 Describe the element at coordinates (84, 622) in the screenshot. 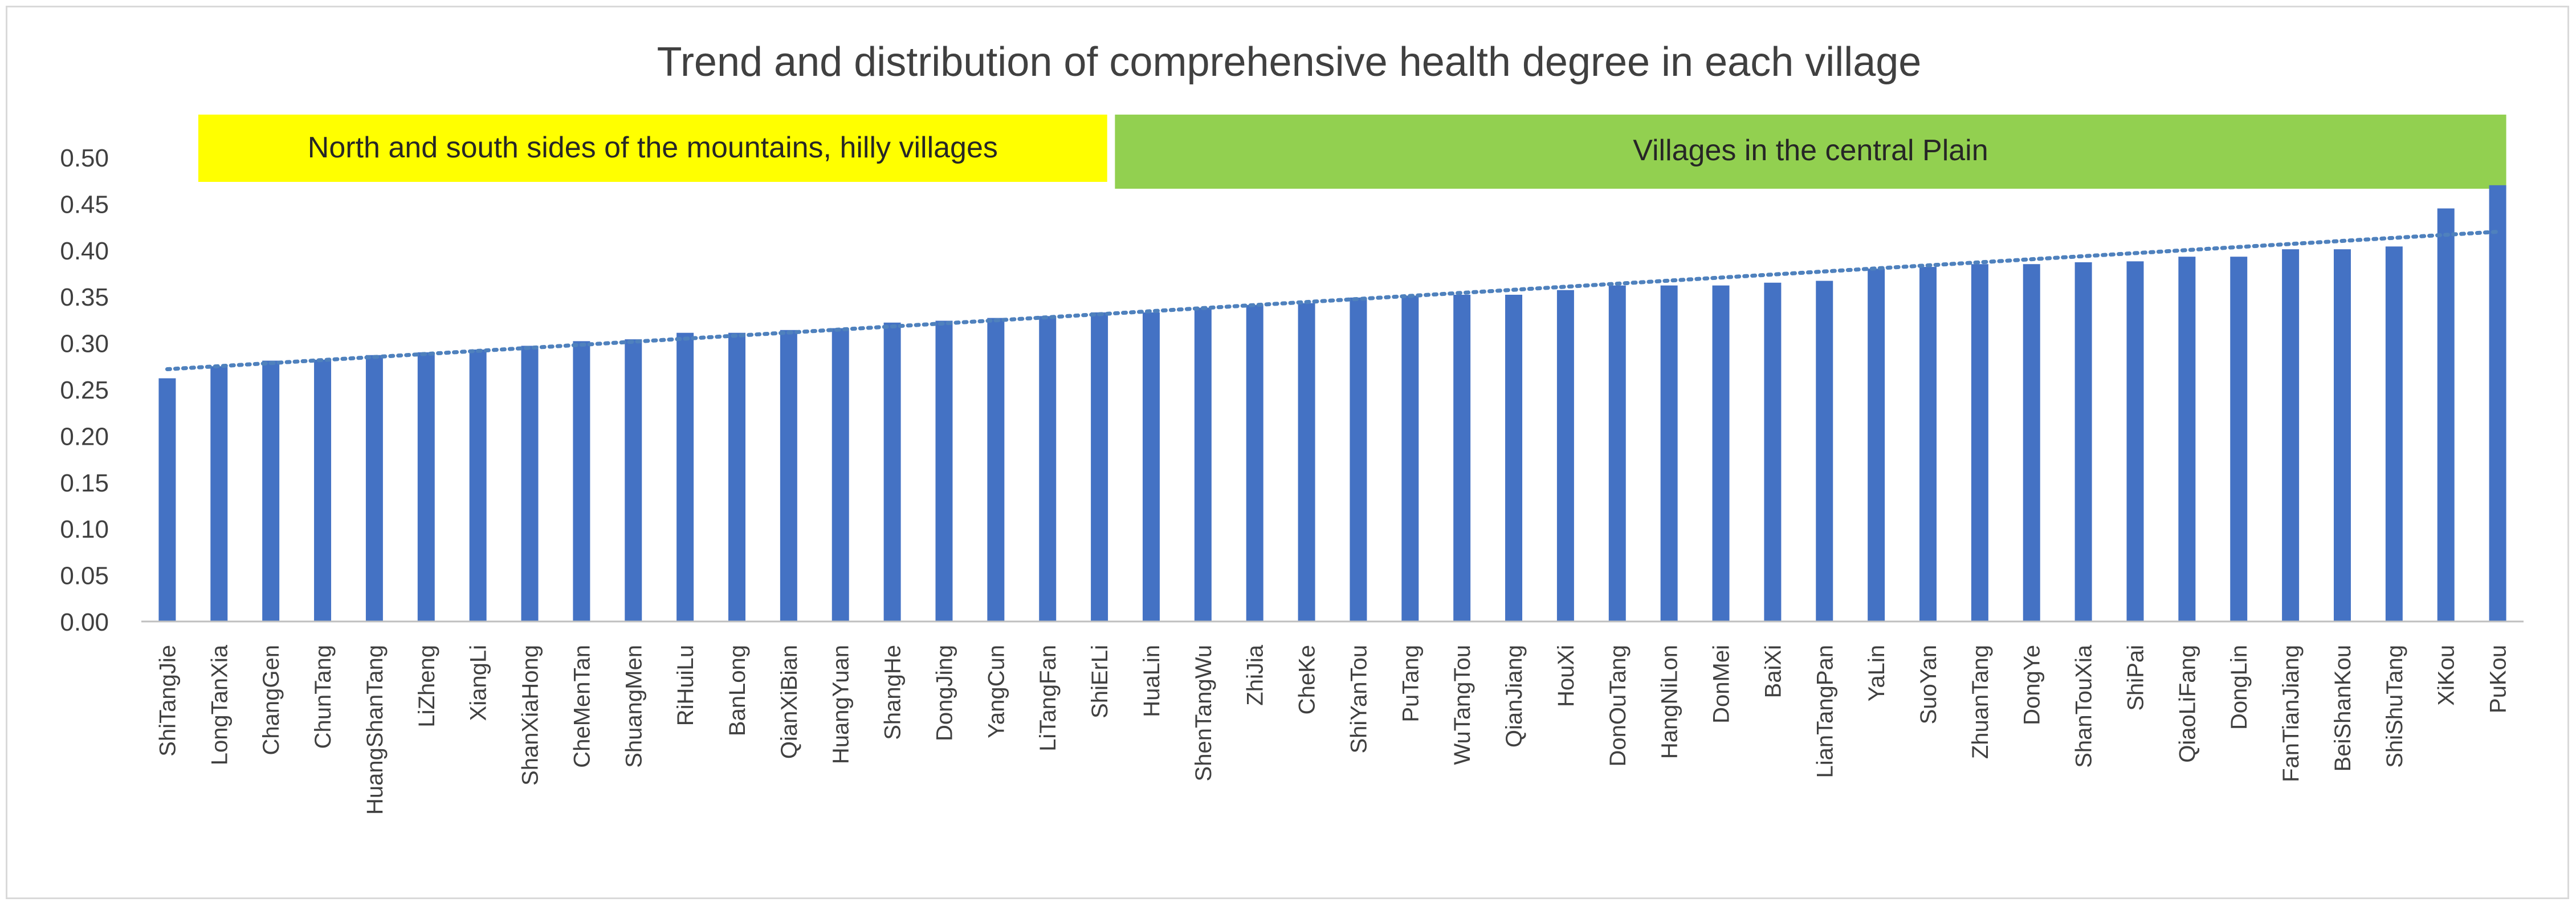

I see `y-tick-label: 0.00` at that location.